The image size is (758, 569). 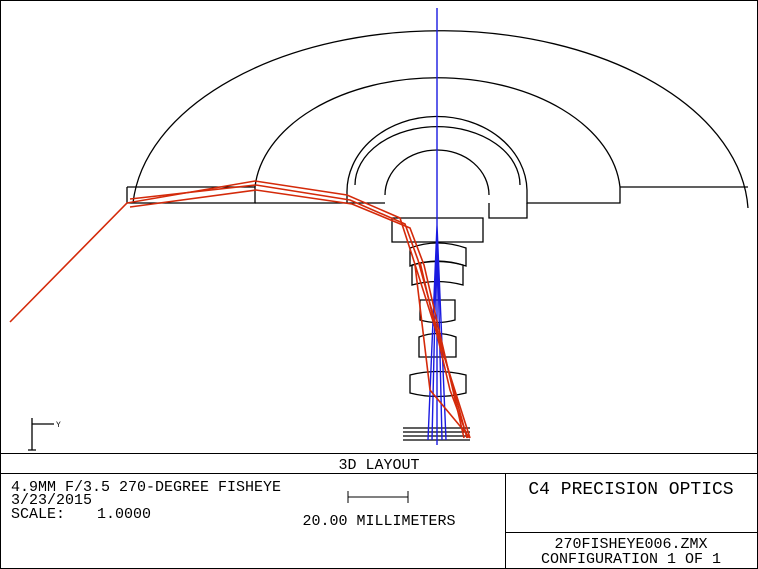 I want to click on description: 4.9MM F/3.5 270-DEGREE FISHEYE, so click(x=146, y=487).